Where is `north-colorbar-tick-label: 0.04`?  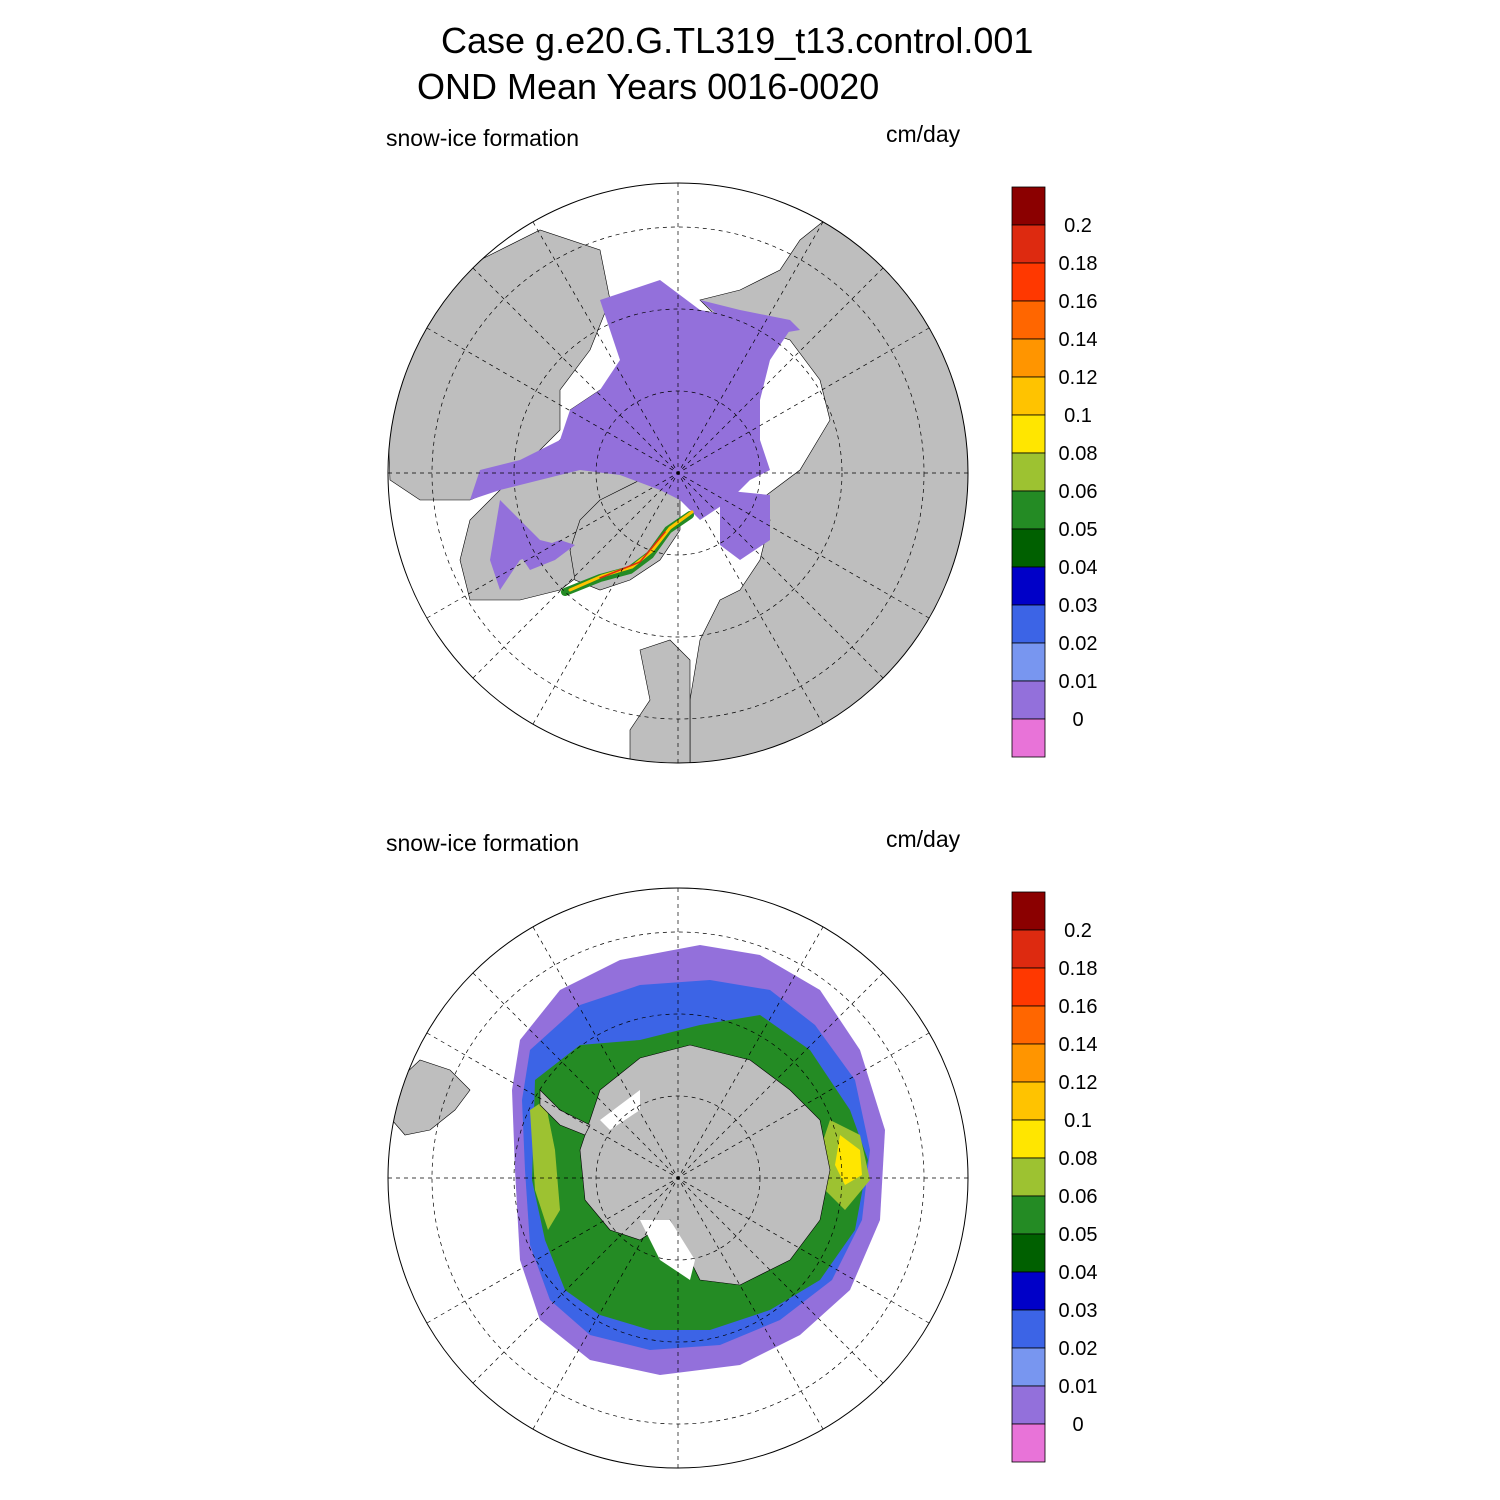 north-colorbar-tick-label: 0.04 is located at coordinates (1078, 568).